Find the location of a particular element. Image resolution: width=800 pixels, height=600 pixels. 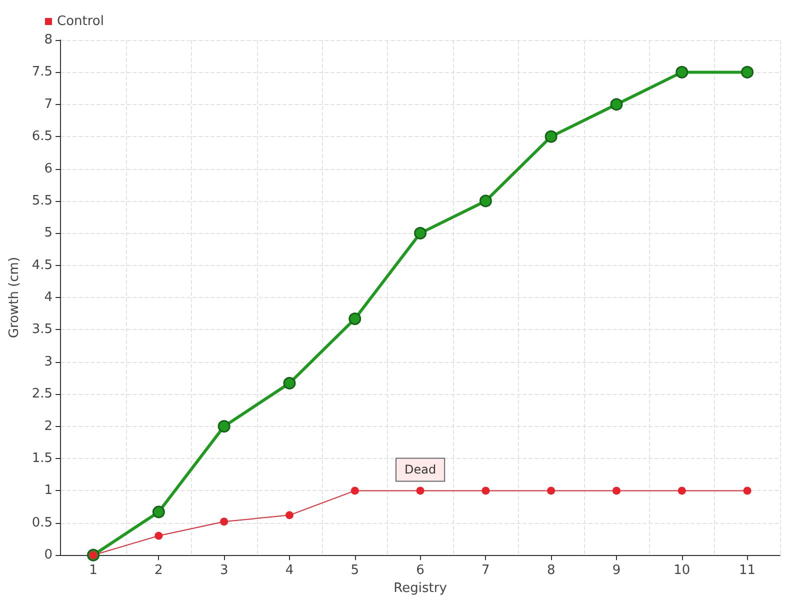

y-tick-label: 1.5 is located at coordinates (42, 458).